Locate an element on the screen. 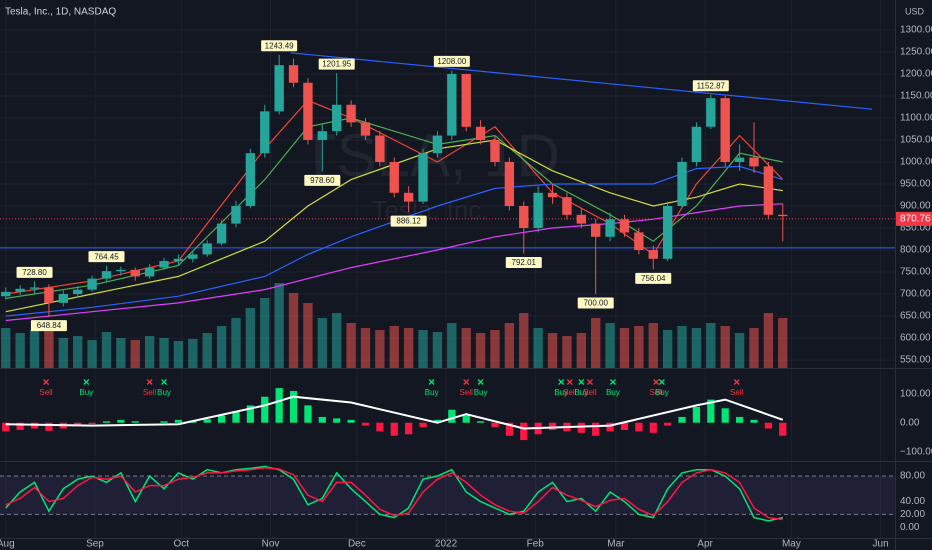  x-tick-label: Oct is located at coordinates (182, 544).